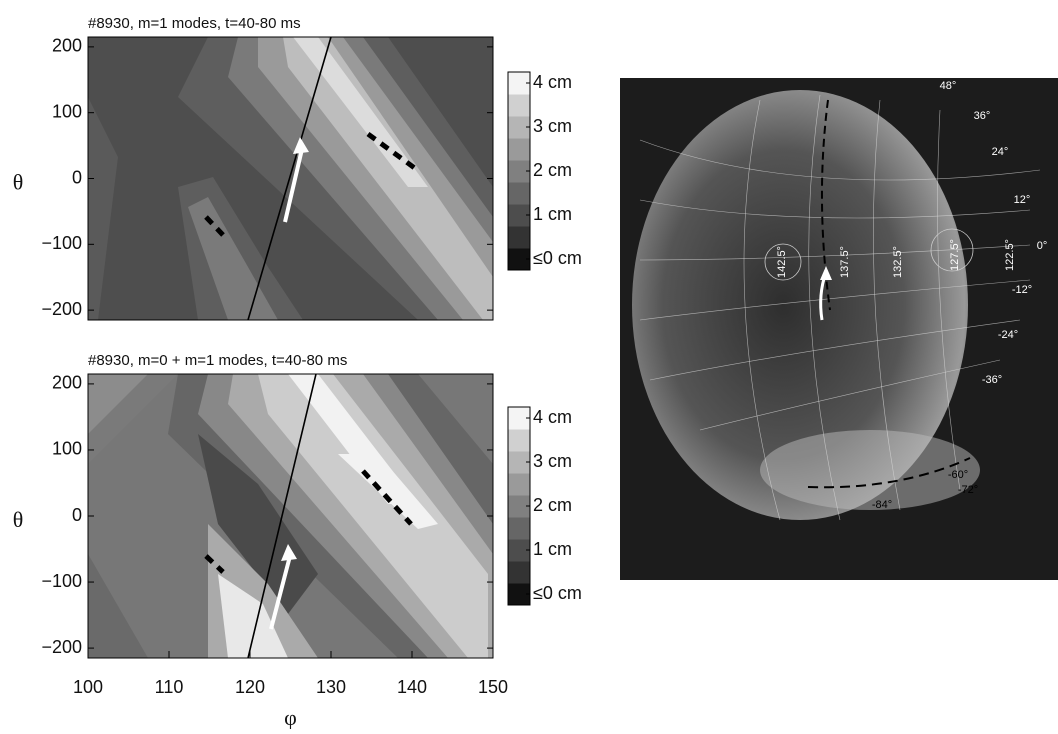  I want to click on x-tick-label: 150, so click(493, 687).